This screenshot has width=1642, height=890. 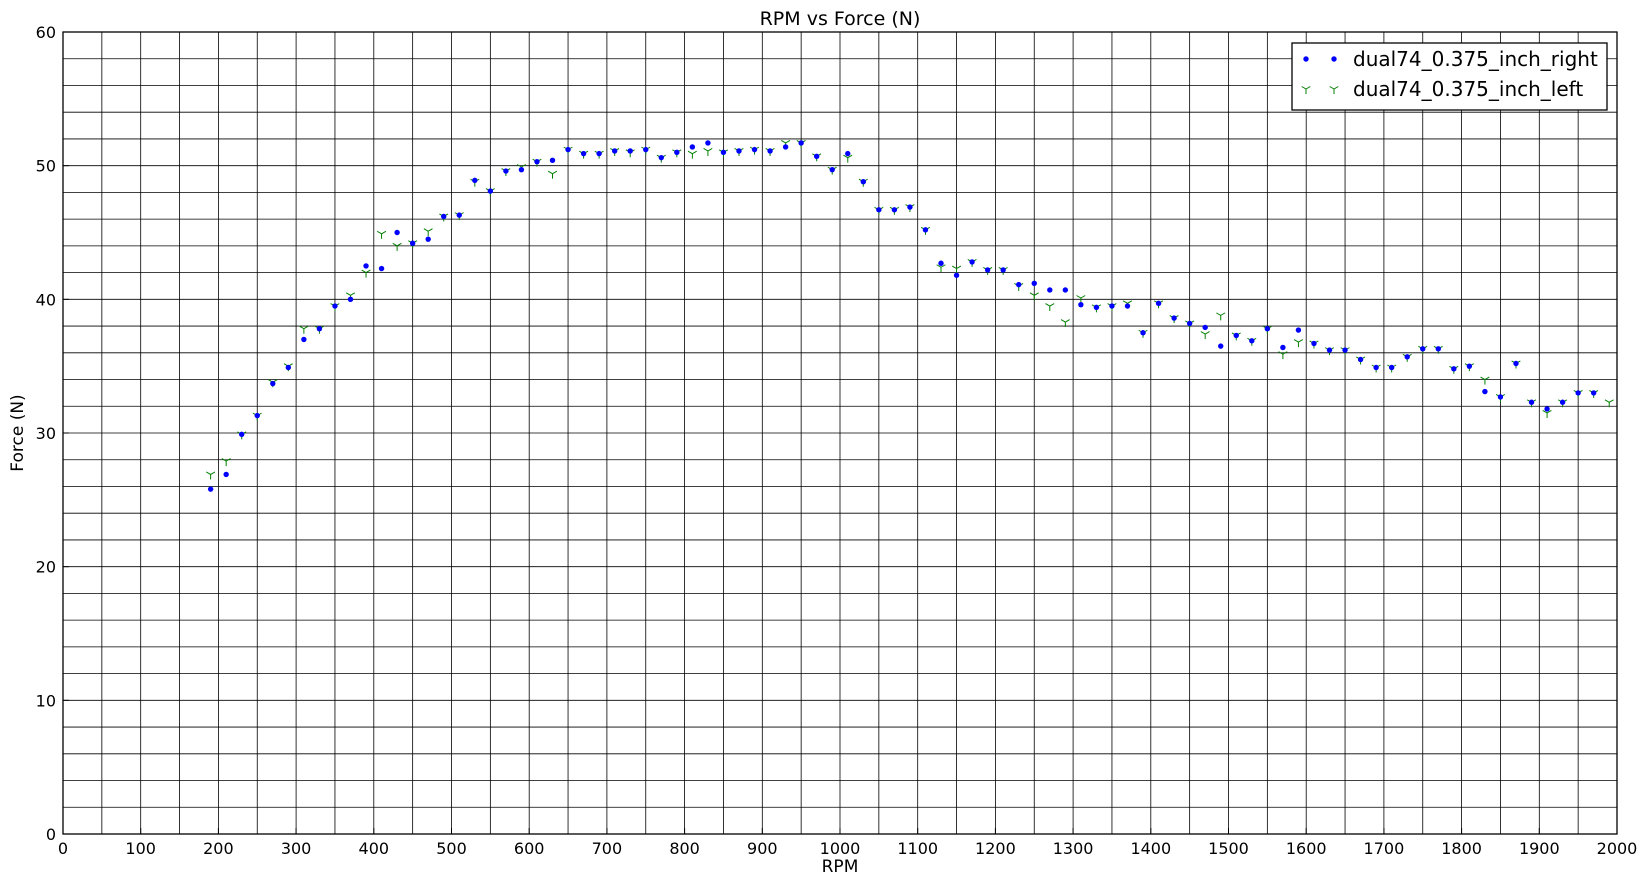 I want to click on legend-label: dual74_0.375_inch_left, so click(x=1468, y=89).